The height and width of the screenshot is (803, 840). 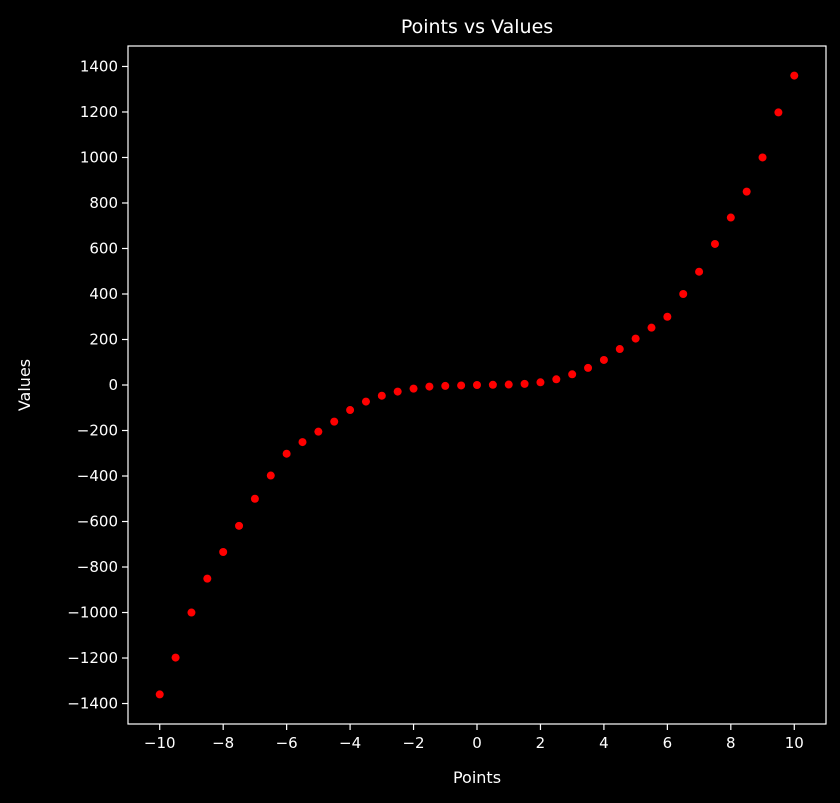 What do you see at coordinates (160, 743) in the screenshot?
I see `x-tick-label: −10` at bounding box center [160, 743].